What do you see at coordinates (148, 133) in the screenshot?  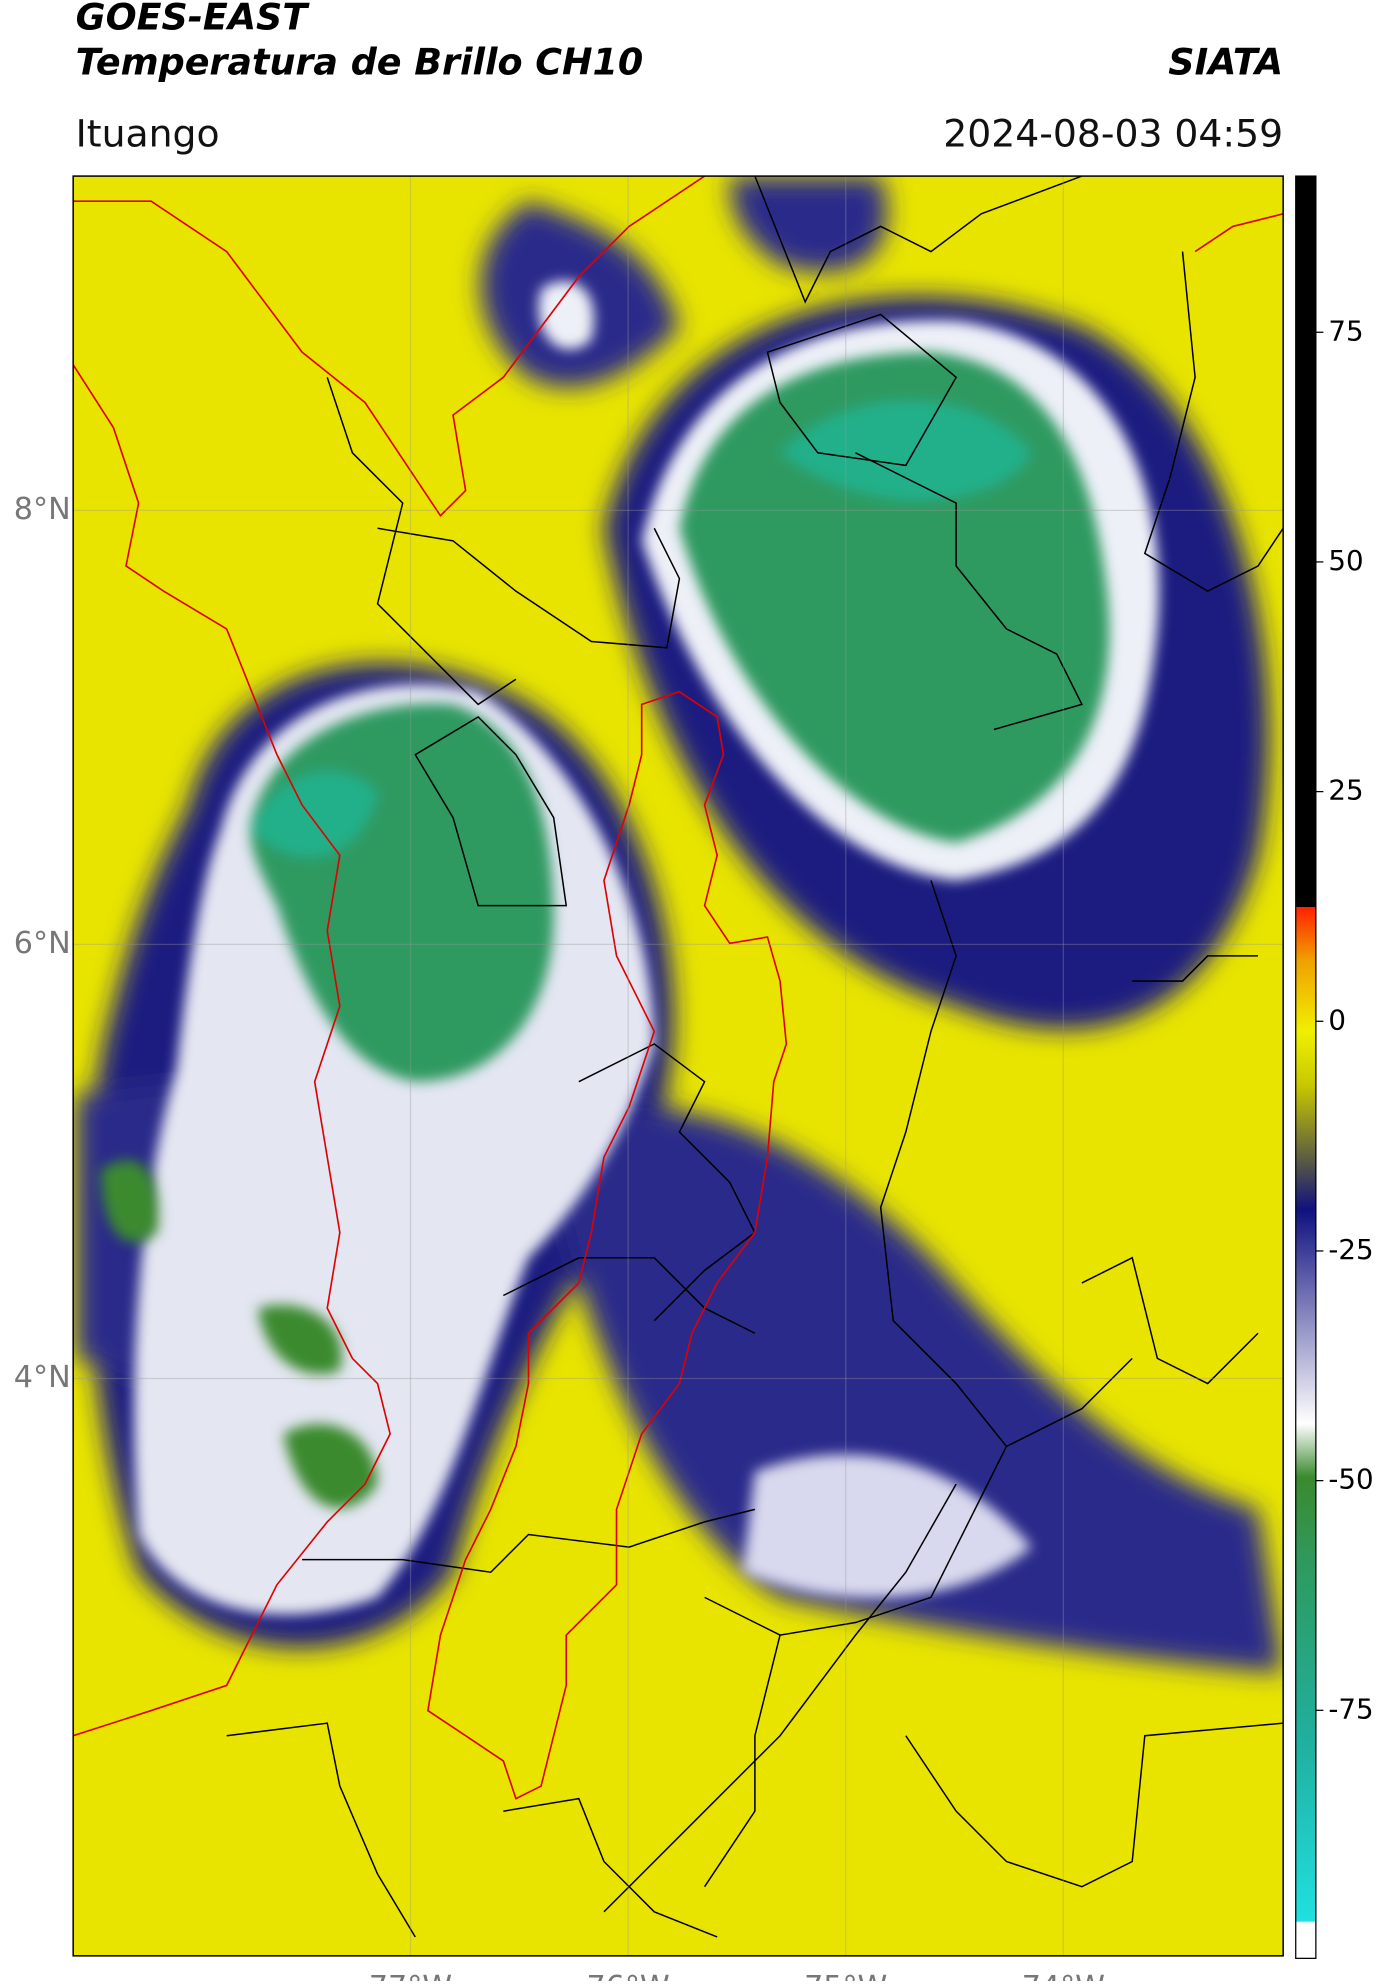 I see `location: Ituango` at bounding box center [148, 133].